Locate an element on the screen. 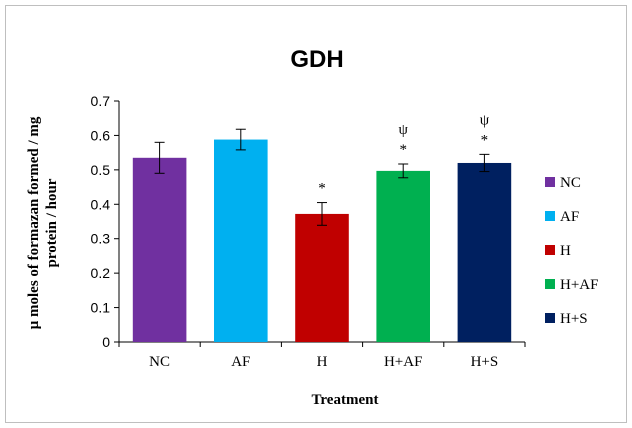  legend-label: NC is located at coordinates (570, 183).